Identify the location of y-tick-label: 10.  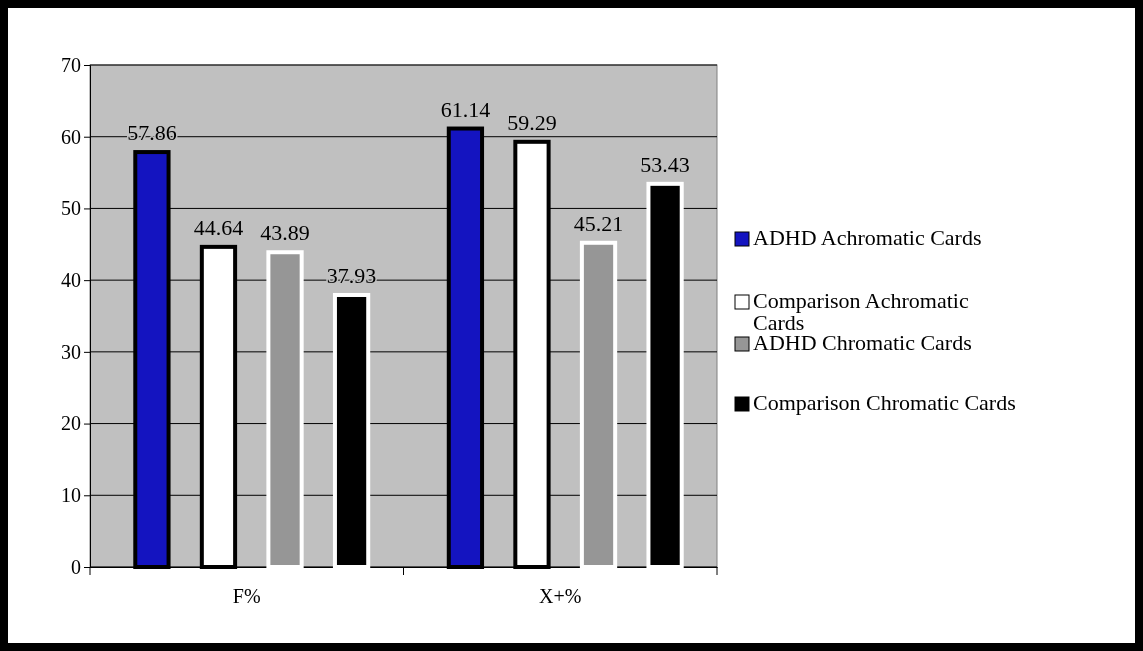
(71, 495).